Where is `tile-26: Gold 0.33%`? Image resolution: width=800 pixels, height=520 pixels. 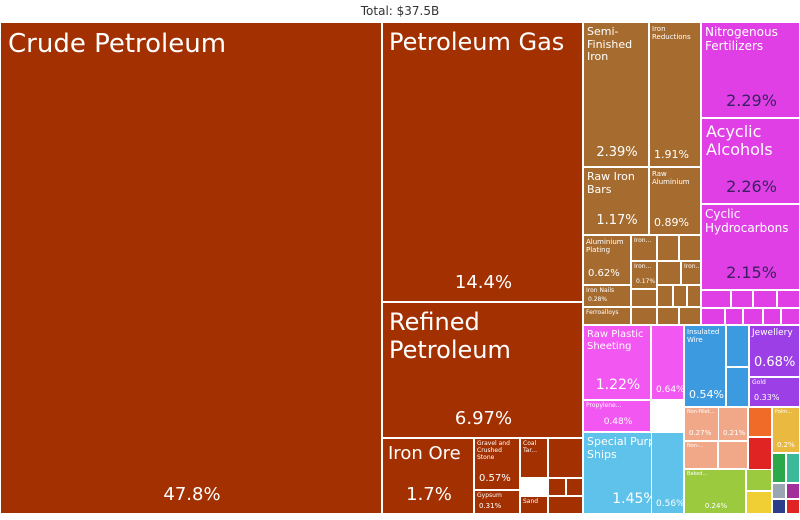
tile-26: Gold 0.33% is located at coordinates (774, 392).